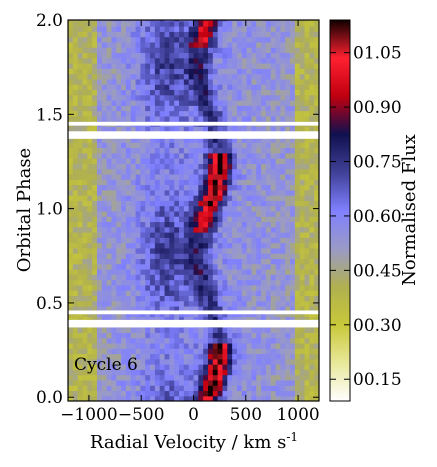 The width and height of the screenshot is (437, 467). Describe the element at coordinates (377, 271) in the screenshot. I see `colorbar-tick-label: 00.45` at that location.